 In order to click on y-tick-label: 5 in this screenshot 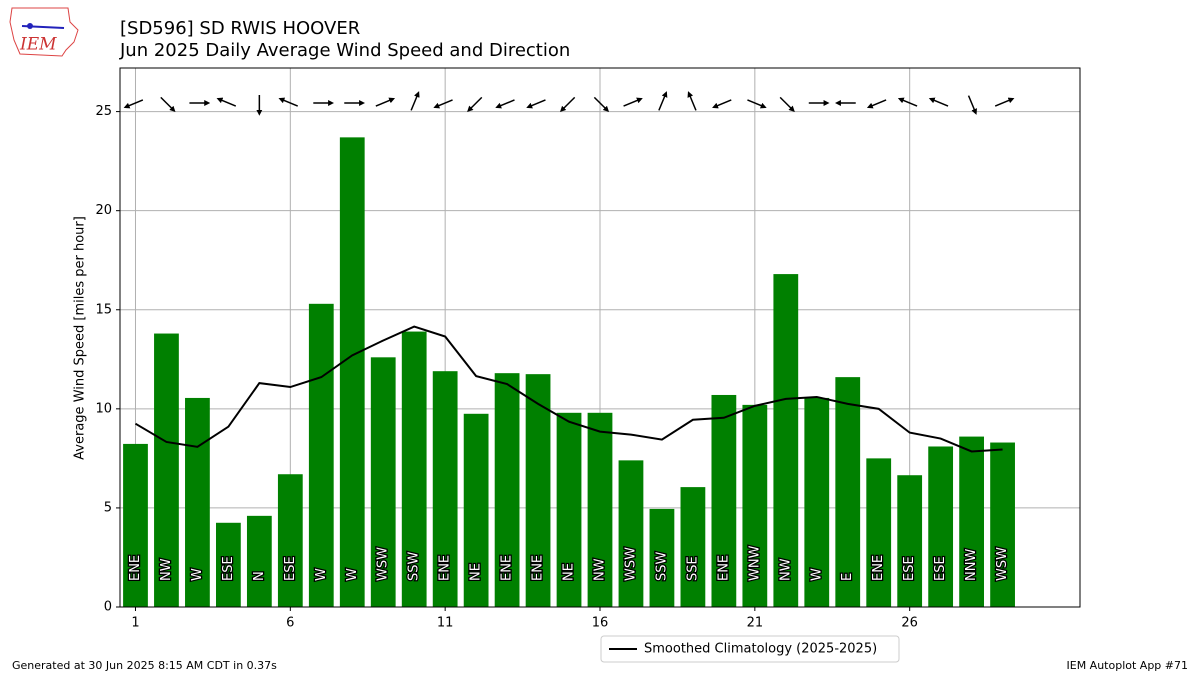, I will do `click(108, 507)`.